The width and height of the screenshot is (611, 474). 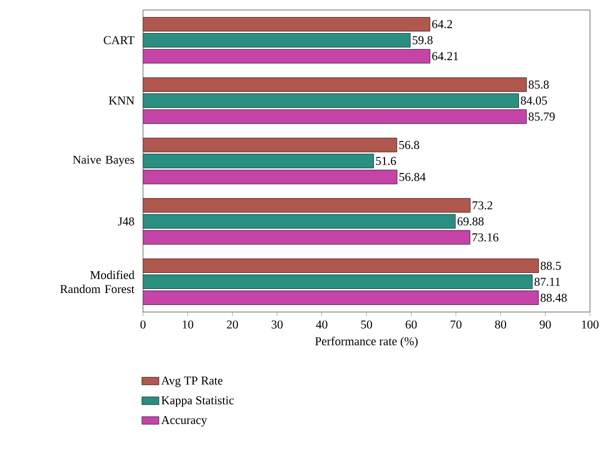 What do you see at coordinates (411, 324) in the screenshot?
I see `x-tick-label: 60` at bounding box center [411, 324].